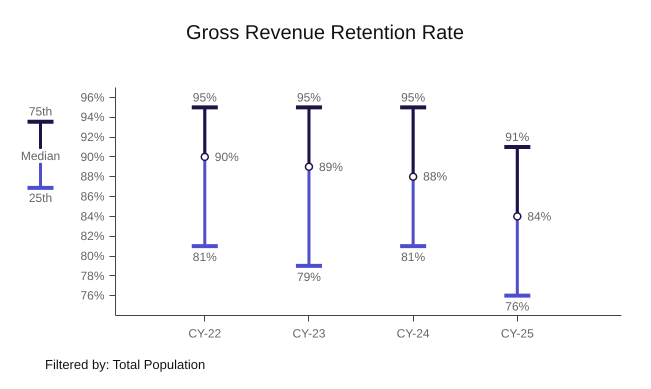  Describe the element at coordinates (325, 33) in the screenshot. I see `chart-title: Gross Revenue Retention Rate` at that location.